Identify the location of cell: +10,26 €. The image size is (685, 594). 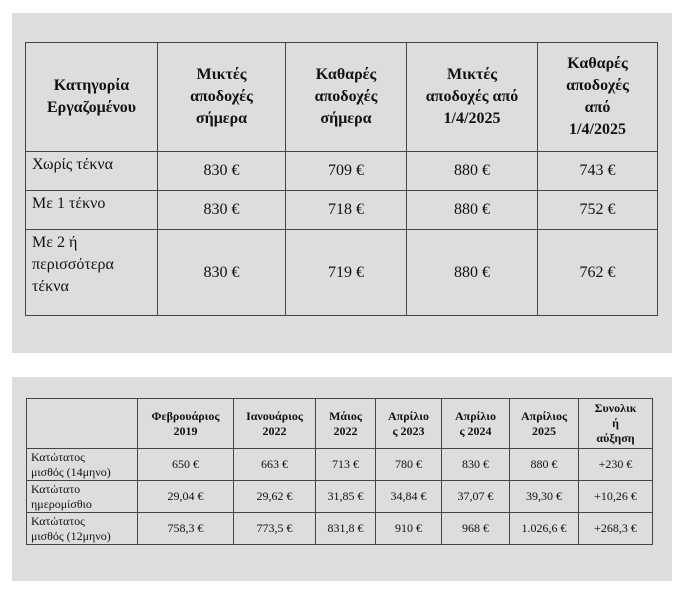
(615, 496).